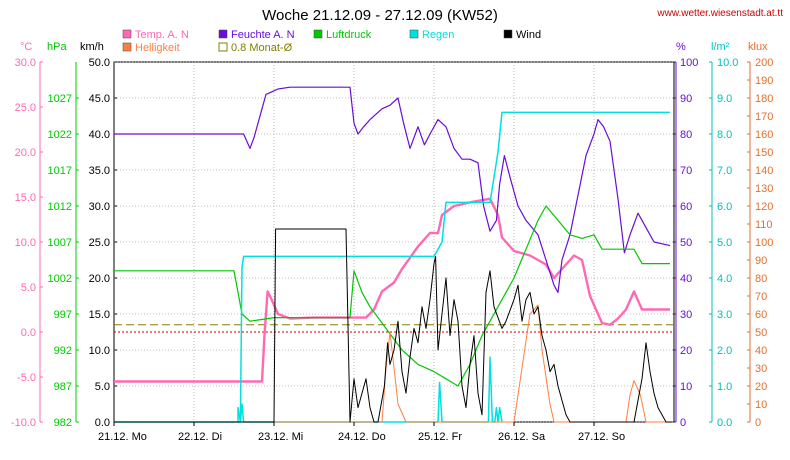  Describe the element at coordinates (724, 279) in the screenshot. I see `tick-label-rain: 4.0` at that location.